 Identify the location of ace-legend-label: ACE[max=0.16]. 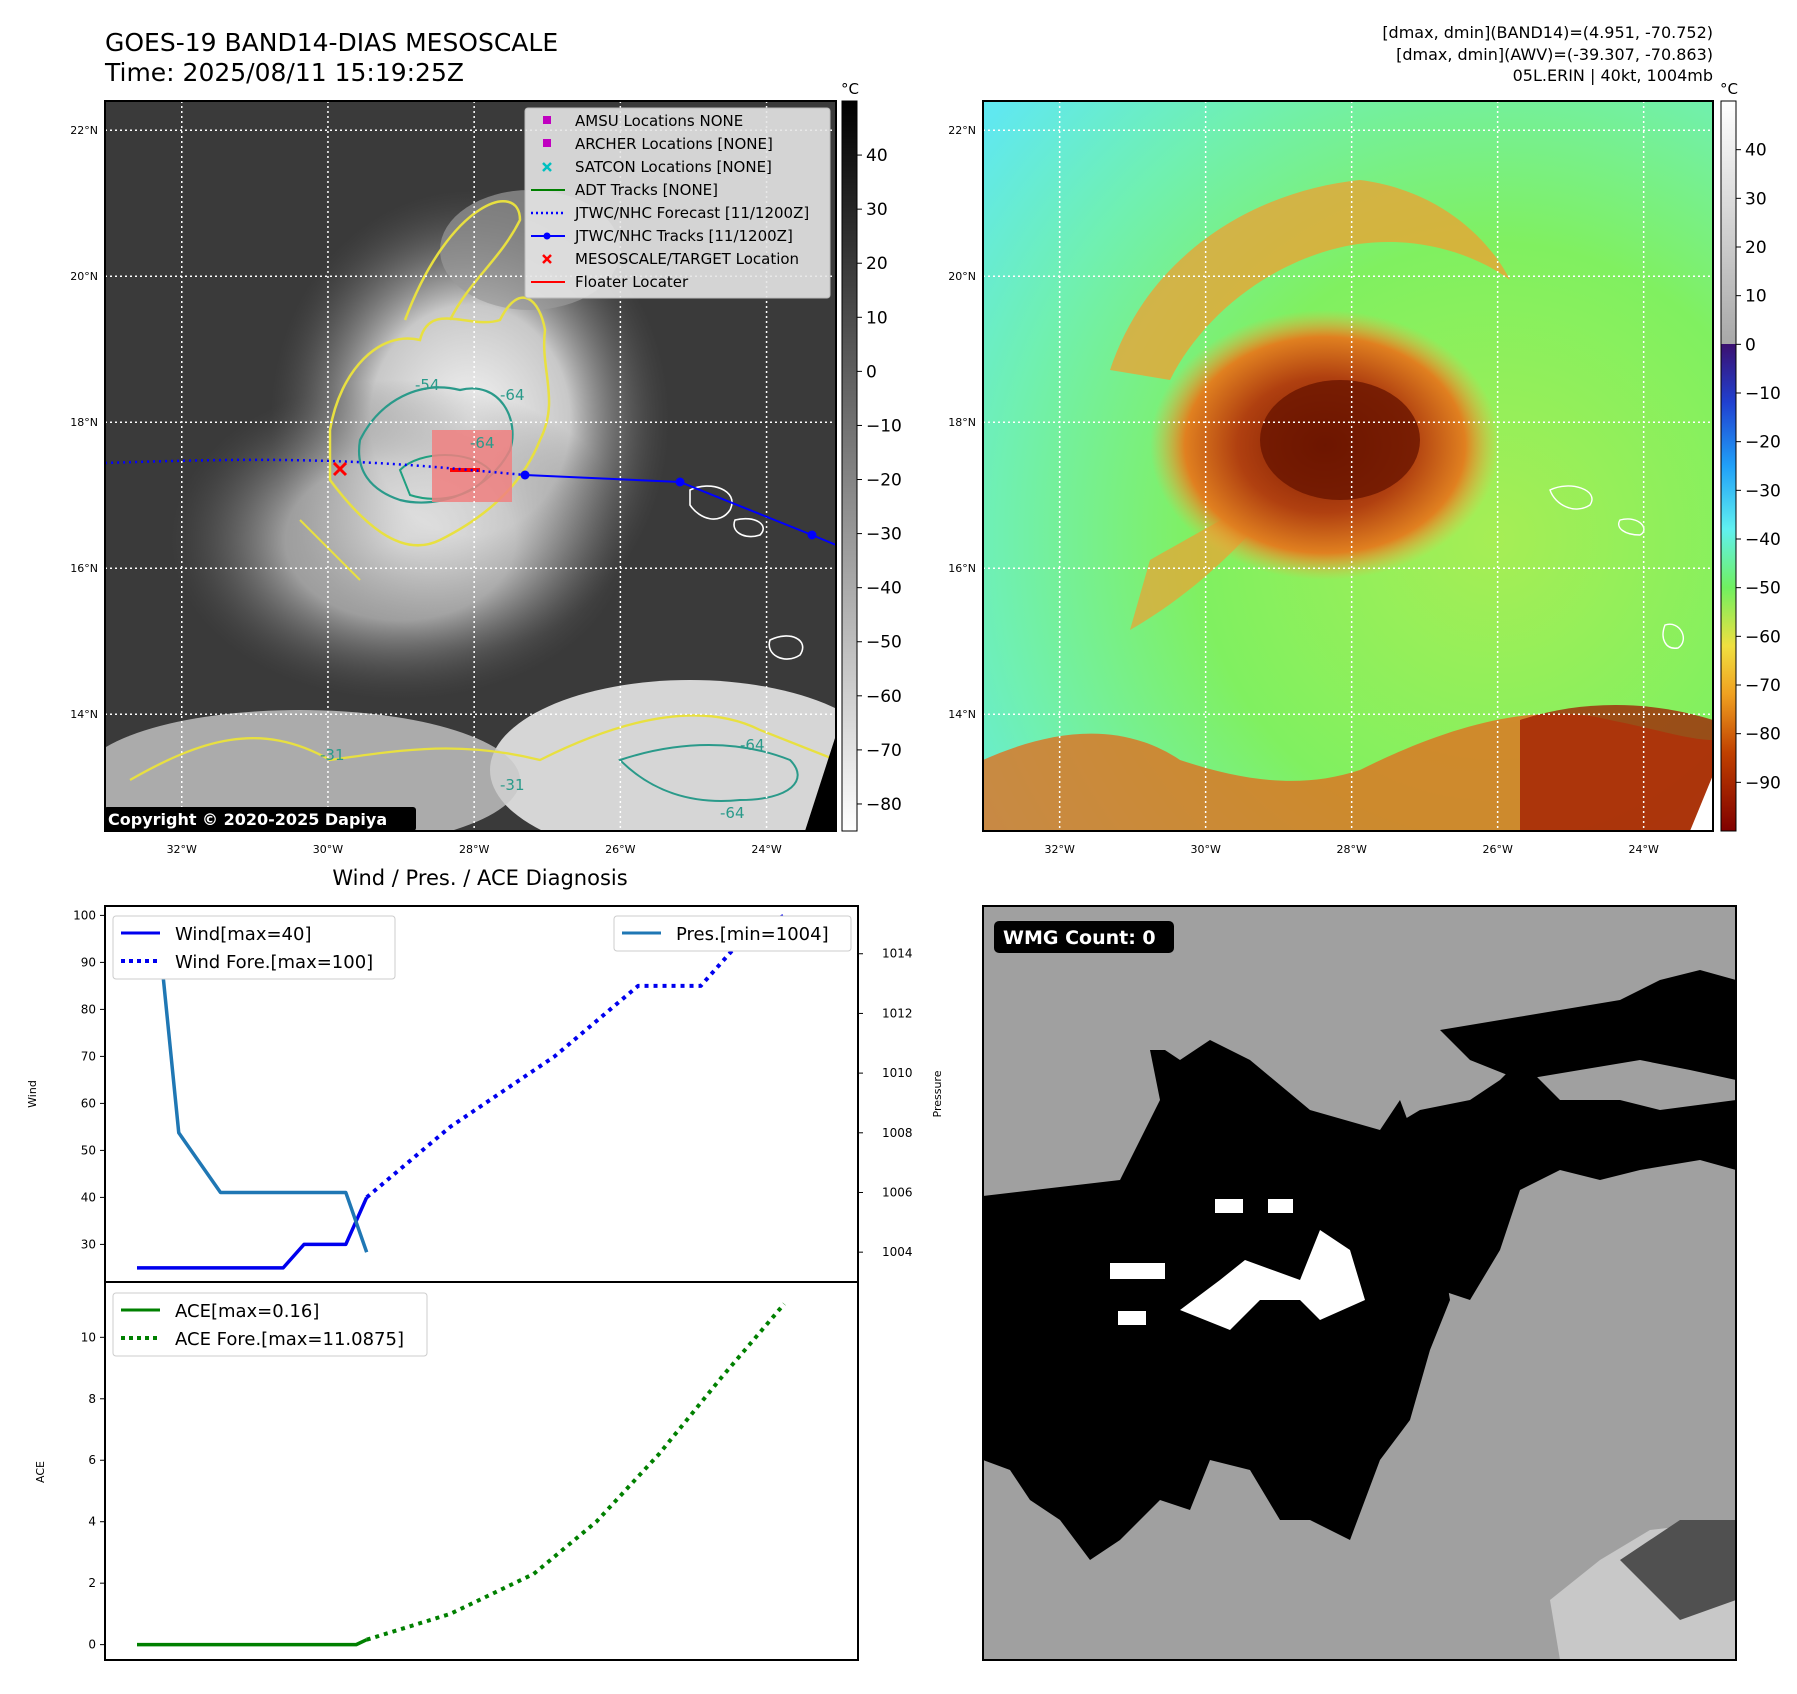
(247, 1311).